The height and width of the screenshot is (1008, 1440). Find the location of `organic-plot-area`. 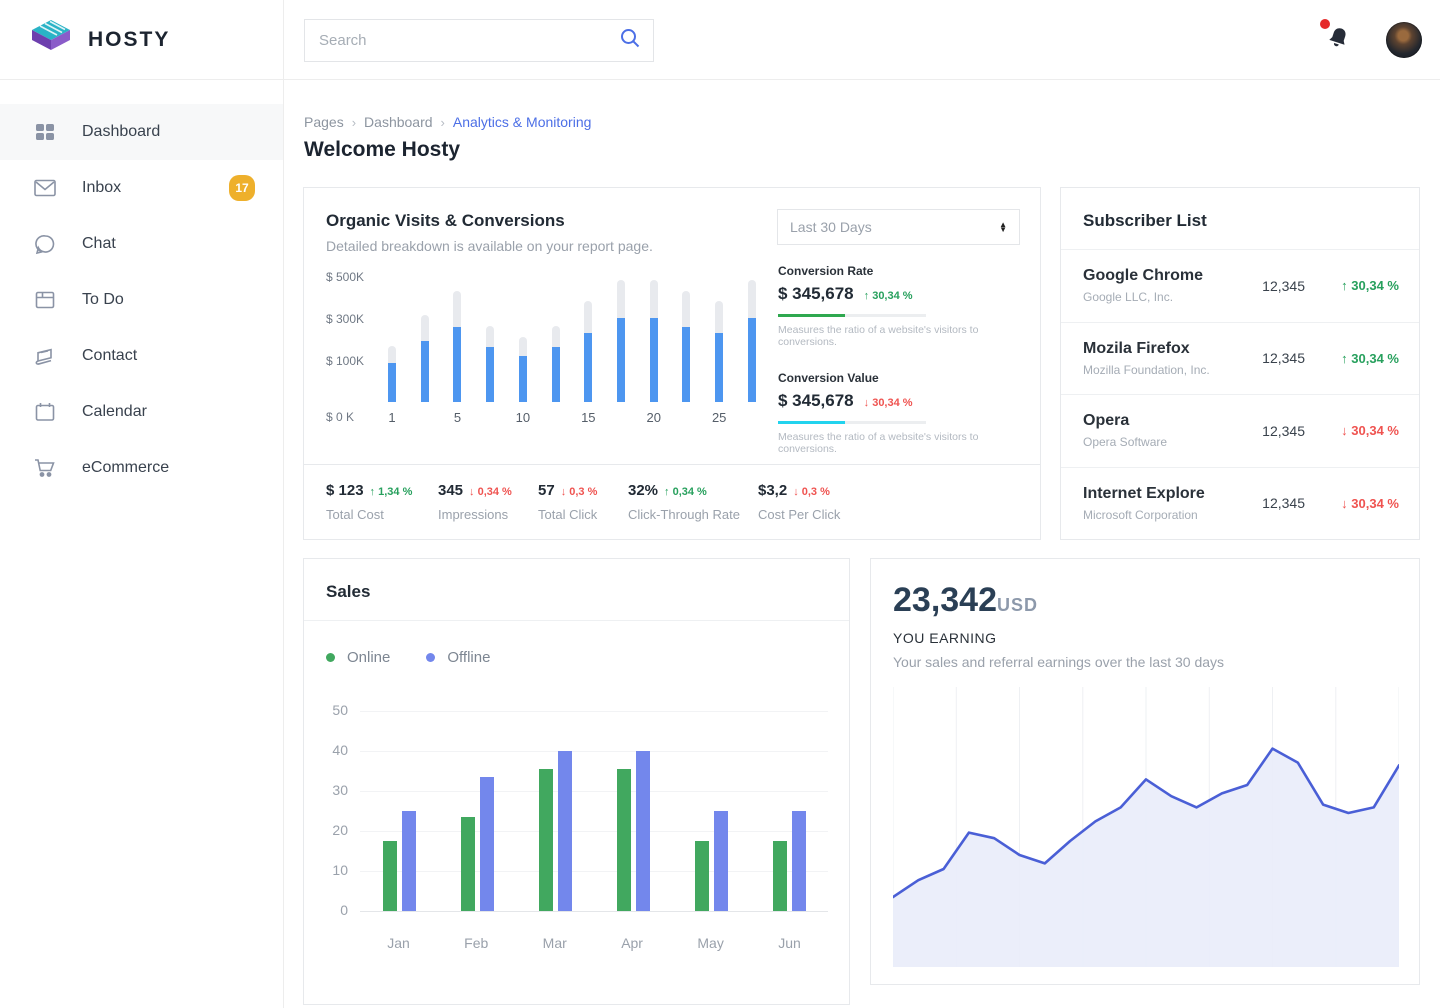

organic-plot-area is located at coordinates (572, 339).